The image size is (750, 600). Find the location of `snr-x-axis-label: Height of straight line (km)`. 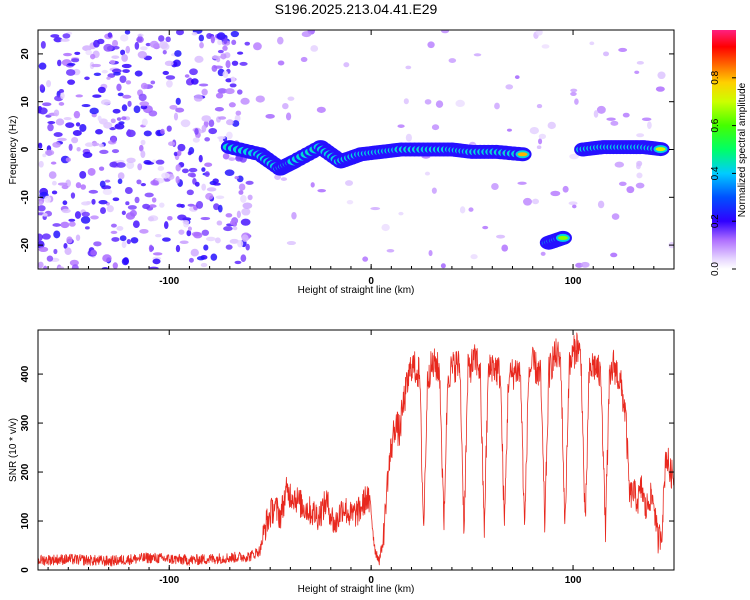

snr-x-axis-label: Height of straight line (km) is located at coordinates (356, 589).